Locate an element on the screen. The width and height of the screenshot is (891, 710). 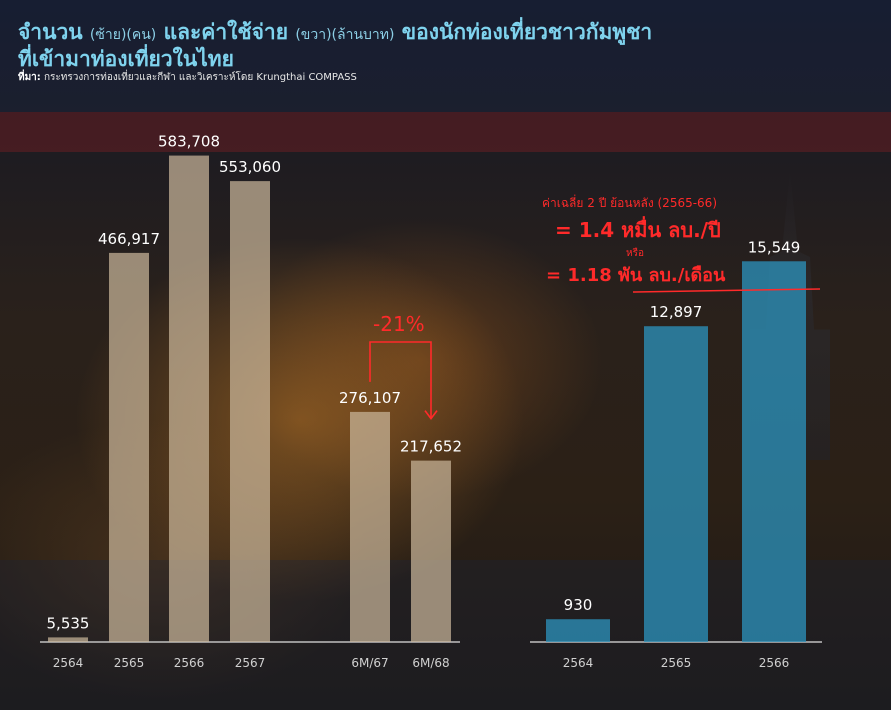
average-note-line1: ค่าเฉลี่ย 2 ปี ย้อนหลัง (2565-66) is located at coordinates (630, 203).